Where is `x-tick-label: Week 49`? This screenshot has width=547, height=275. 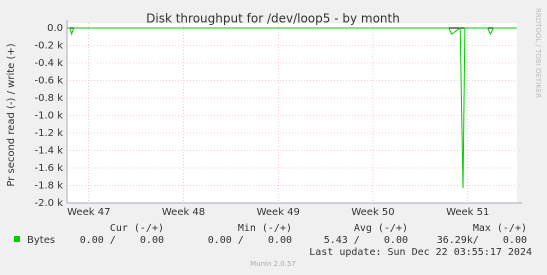 x-tick-label: Week 49 is located at coordinates (278, 212).